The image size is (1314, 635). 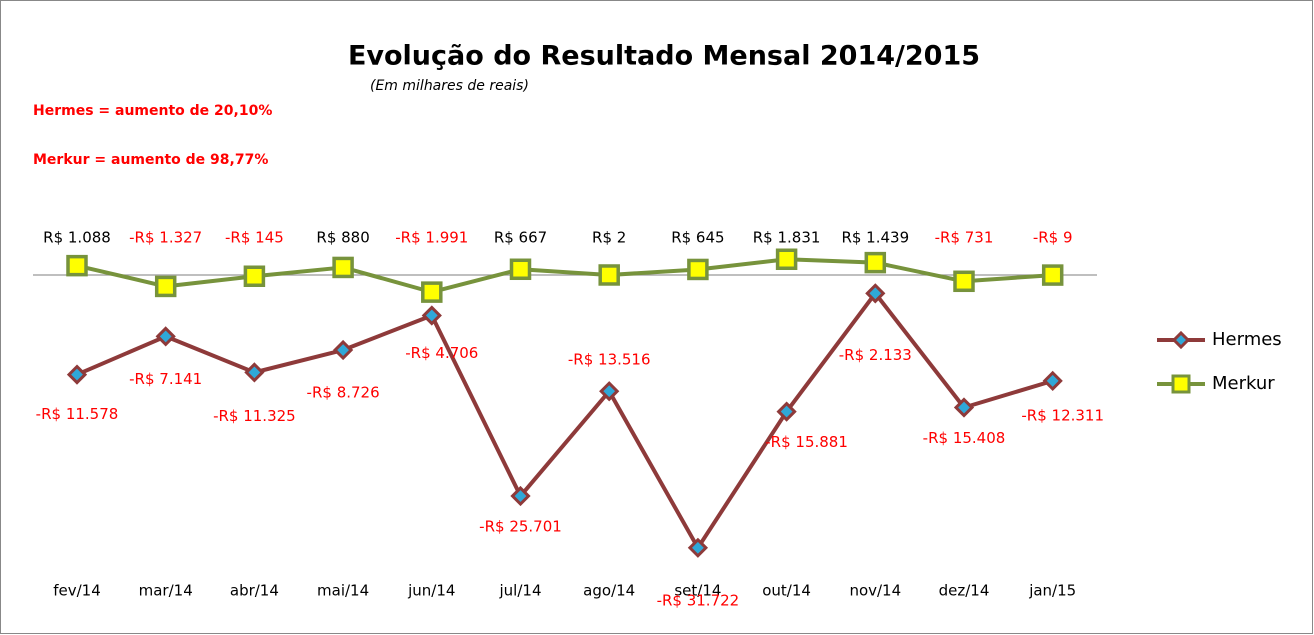 I want to click on series-line, so click(x=564, y=276).